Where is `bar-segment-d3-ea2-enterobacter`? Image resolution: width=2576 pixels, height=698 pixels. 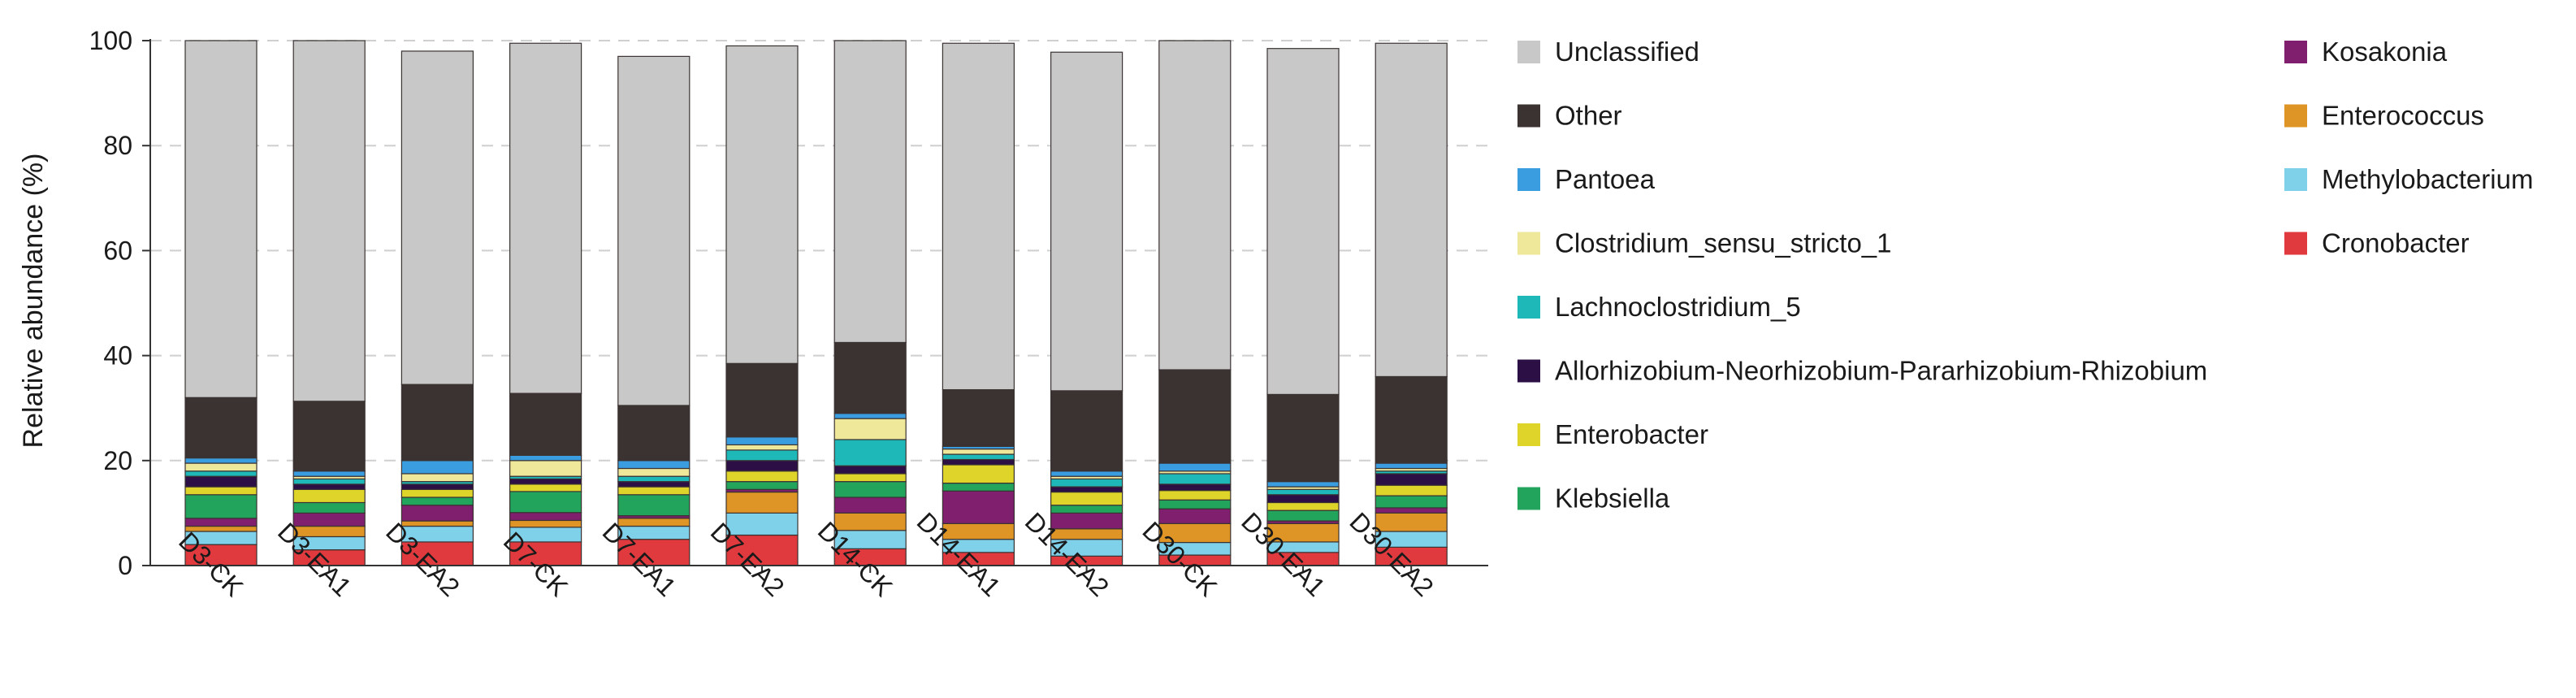
bar-segment-d3-ea2-enterobacter is located at coordinates (437, 493).